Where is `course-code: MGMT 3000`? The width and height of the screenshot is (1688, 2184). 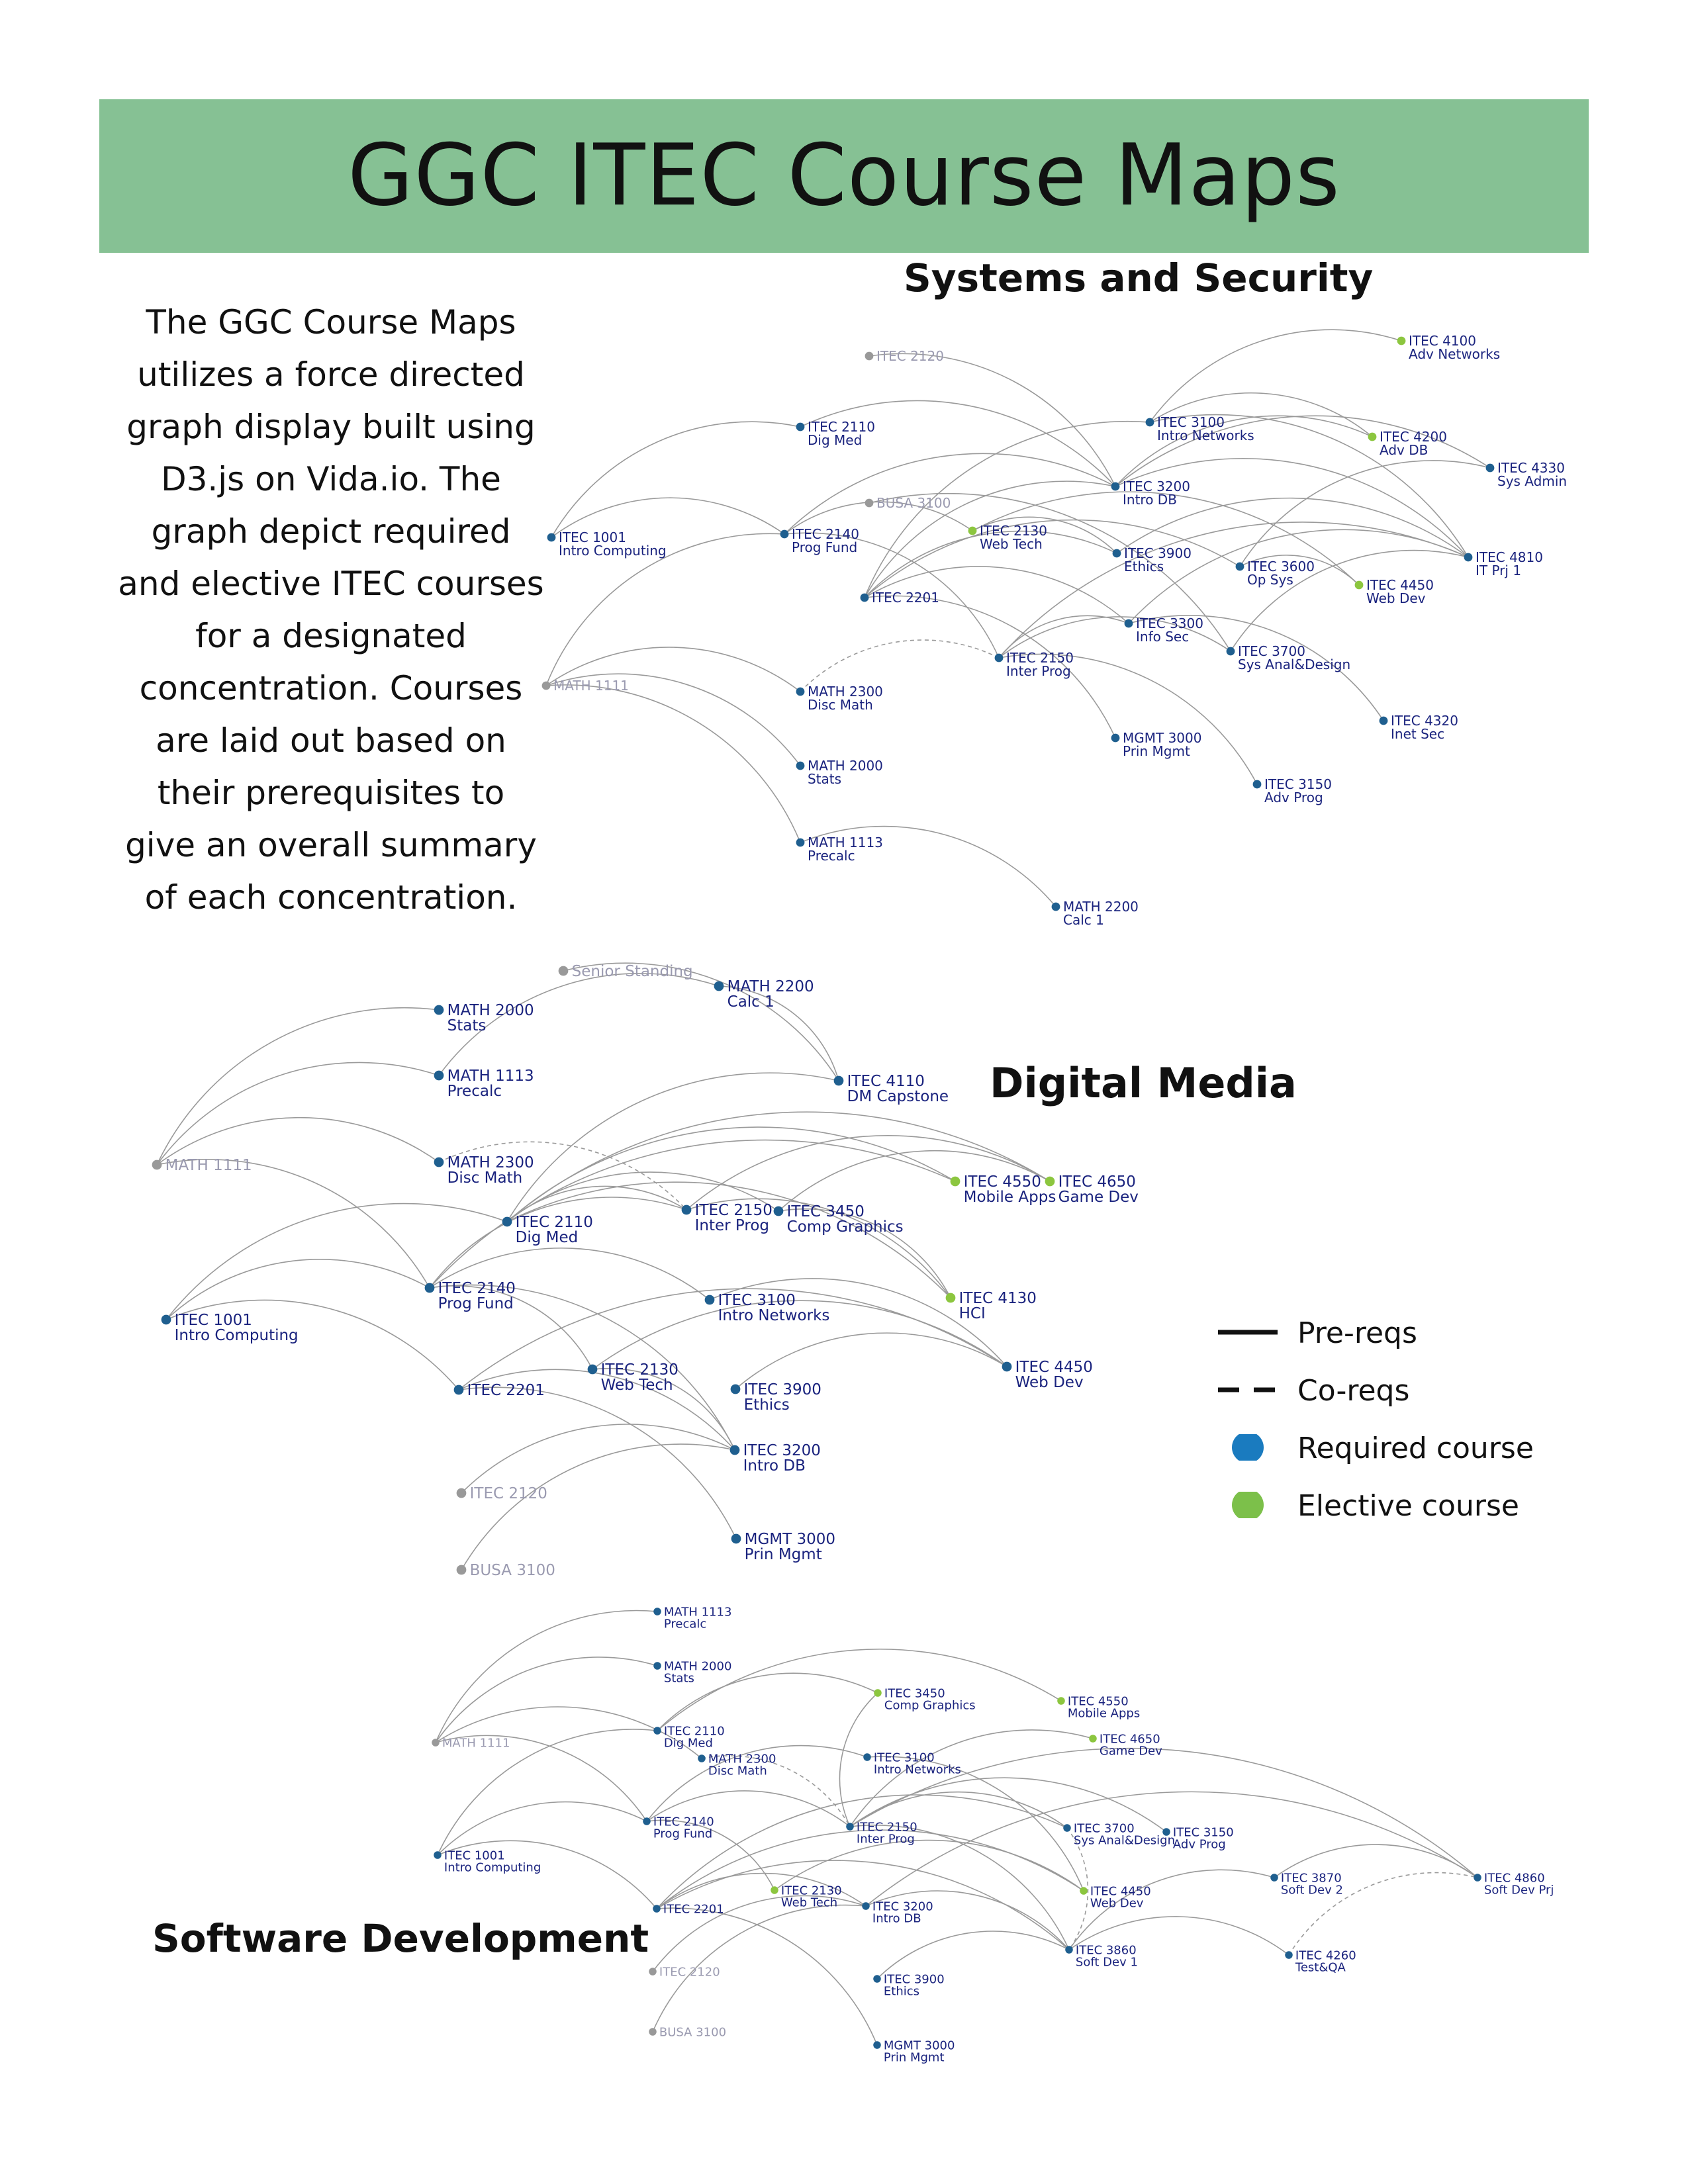
course-code: MGMT 3000 is located at coordinates (790, 1539).